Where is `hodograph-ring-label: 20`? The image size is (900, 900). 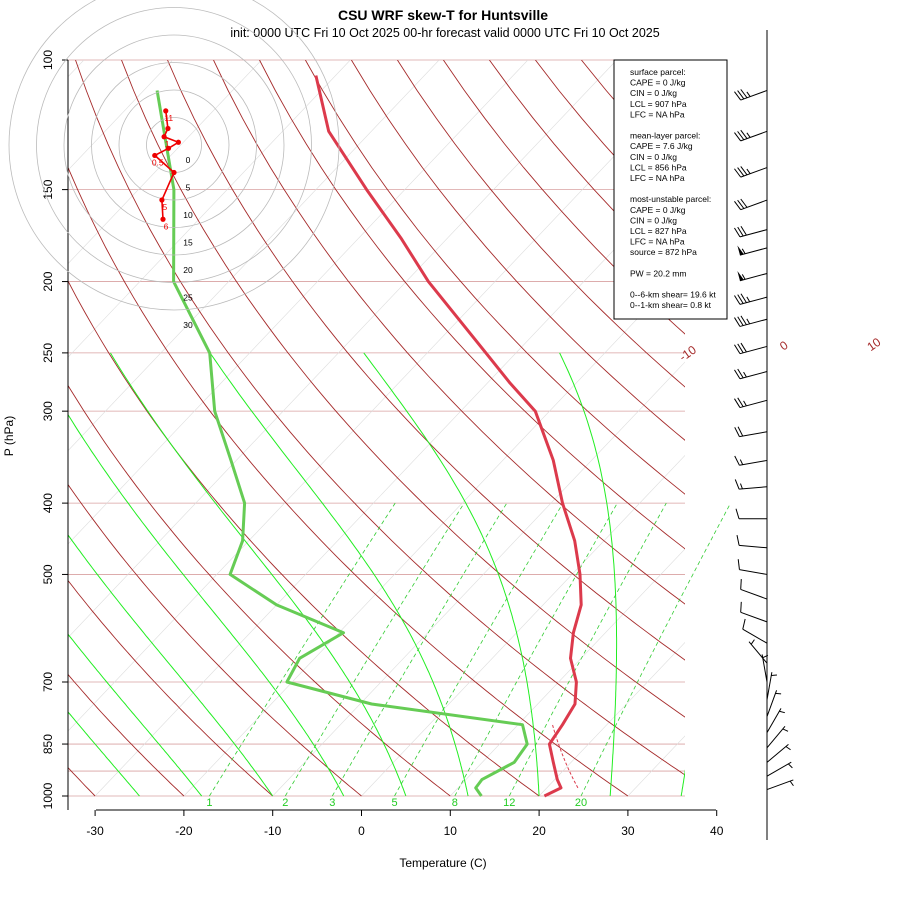
hodograph-ring-label: 20 is located at coordinates (188, 270).